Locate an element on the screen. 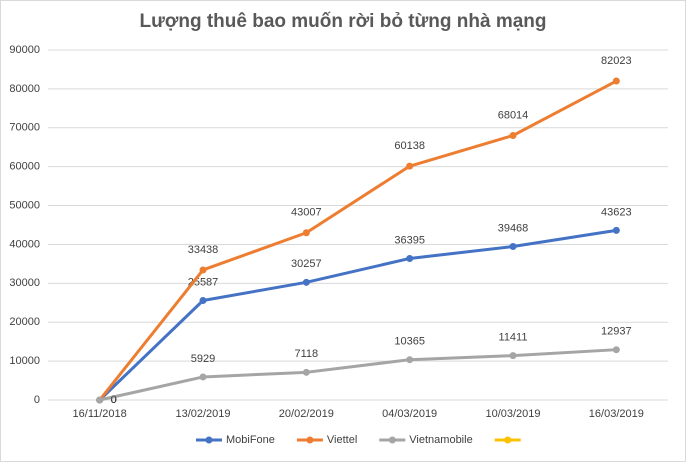  y-tick-label: 80000 is located at coordinates (24, 89).